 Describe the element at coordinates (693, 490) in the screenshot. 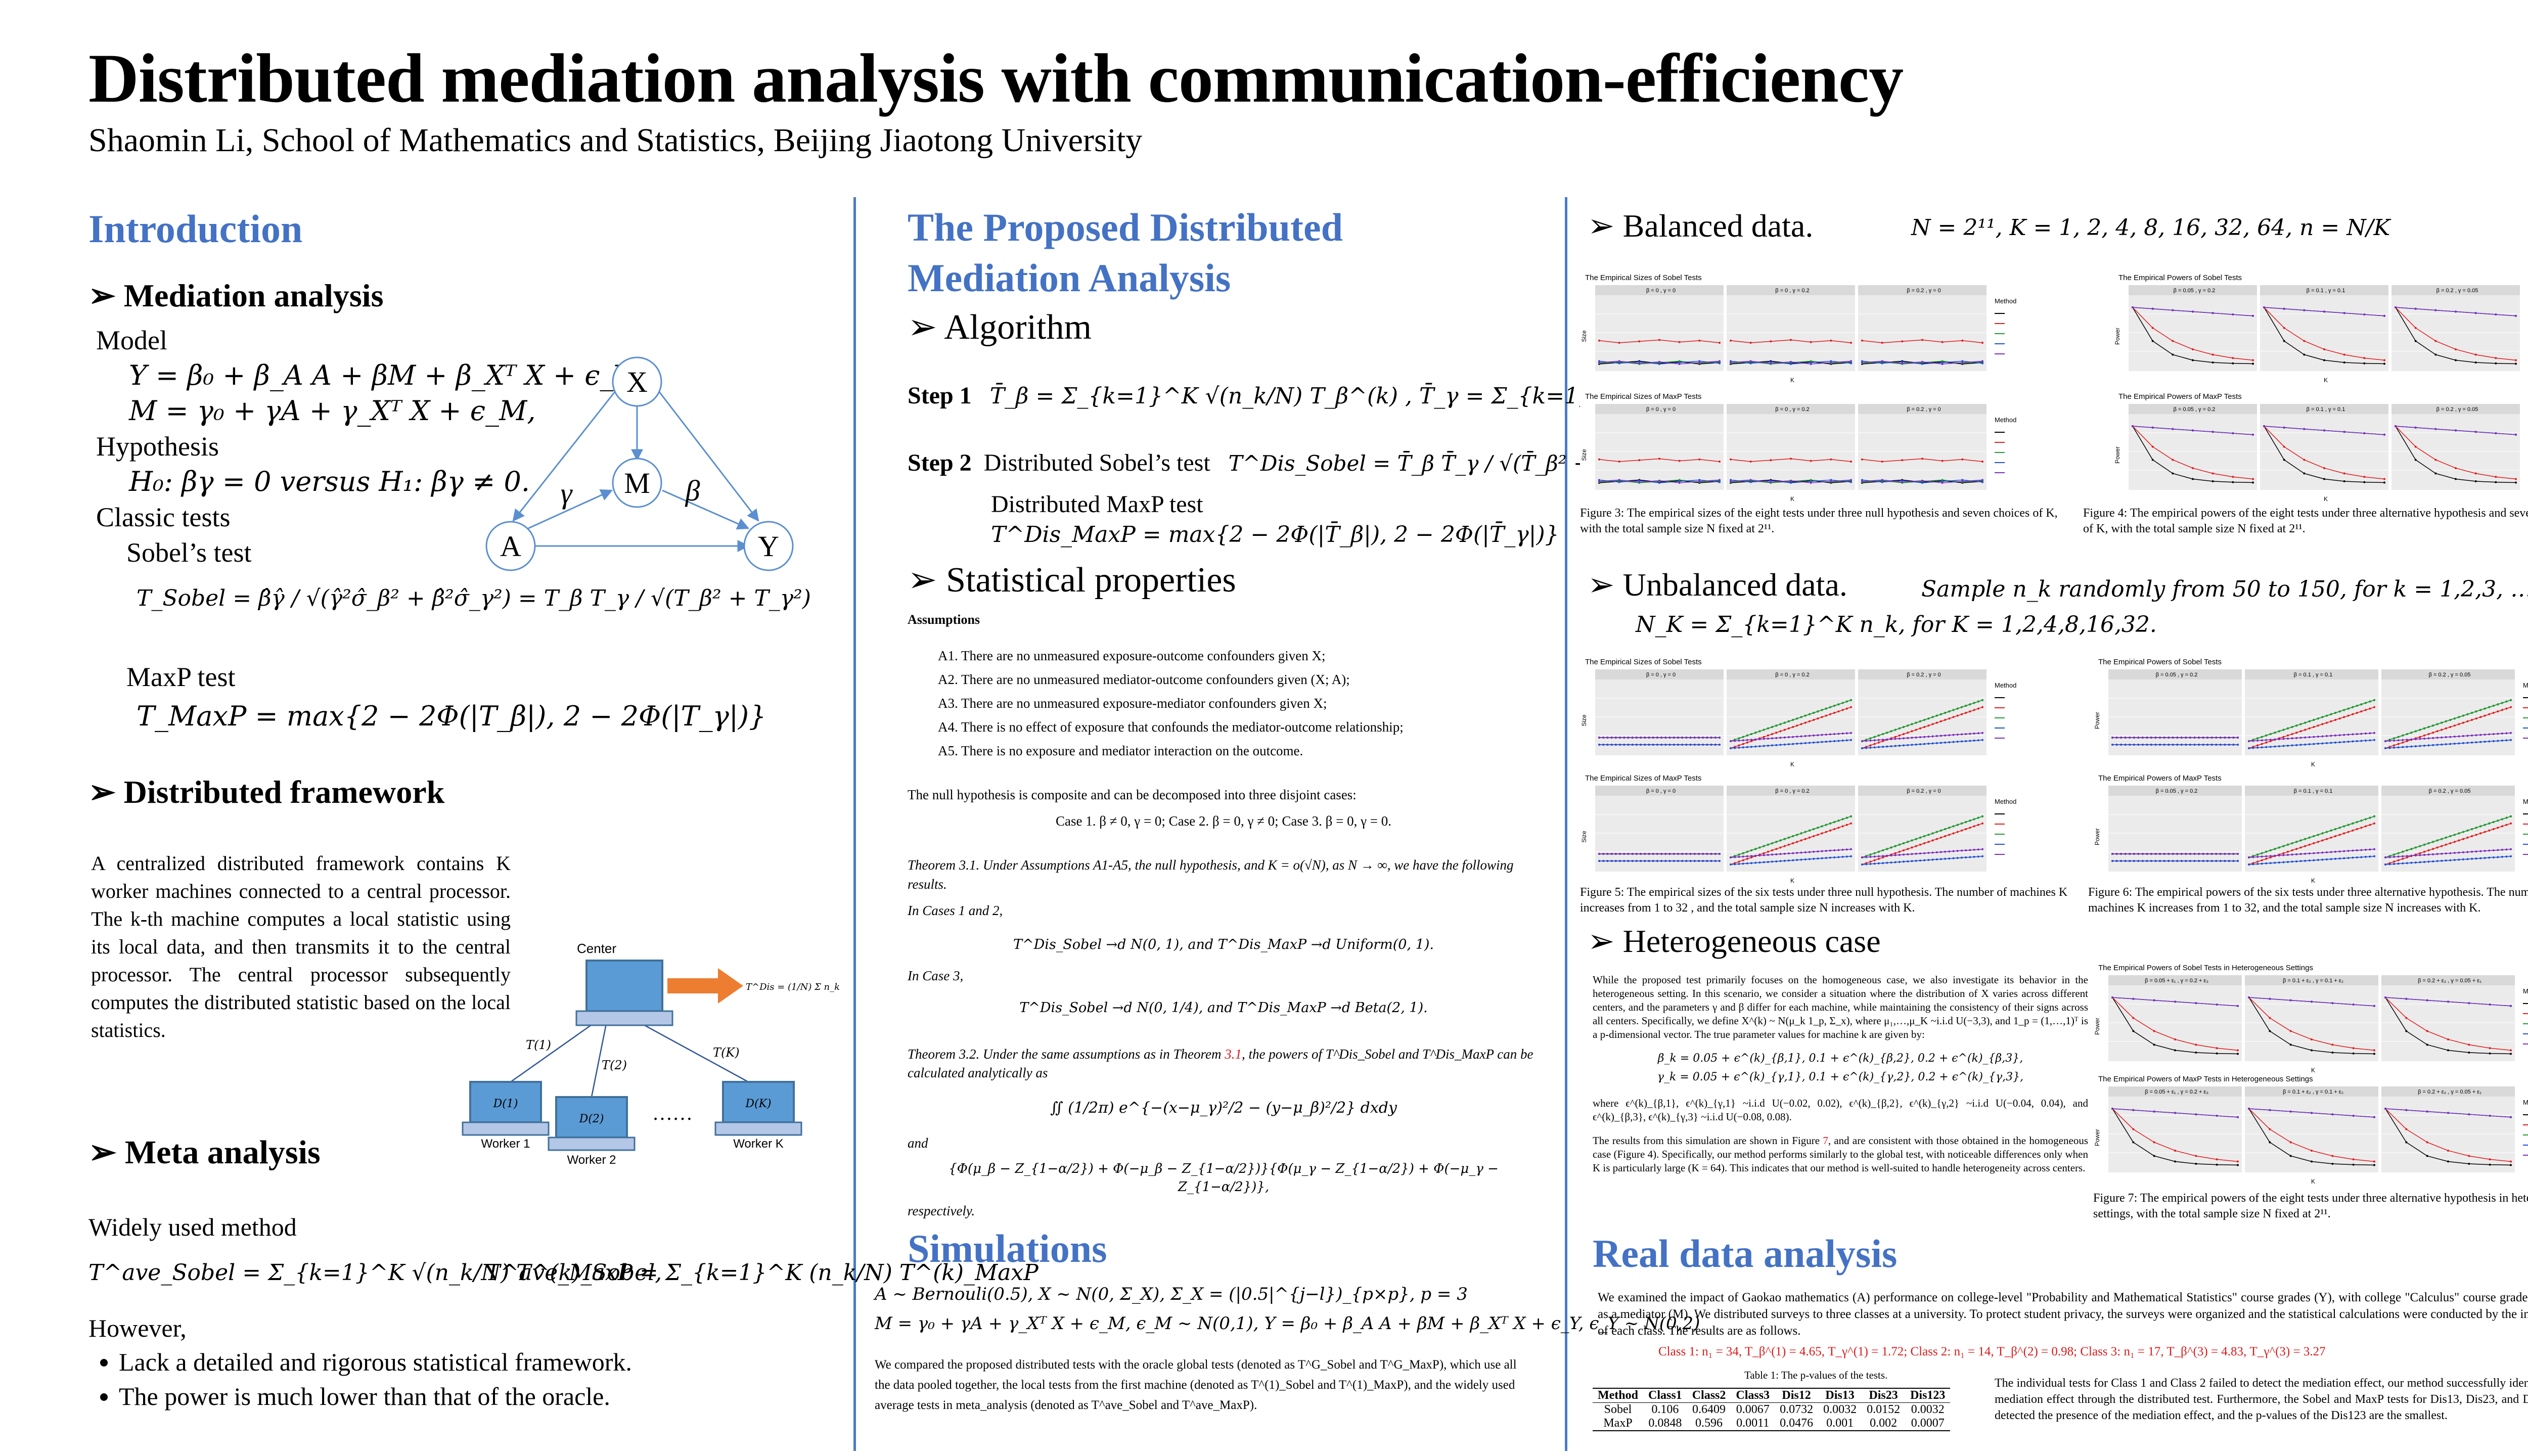

I see `beta-label: β` at that location.